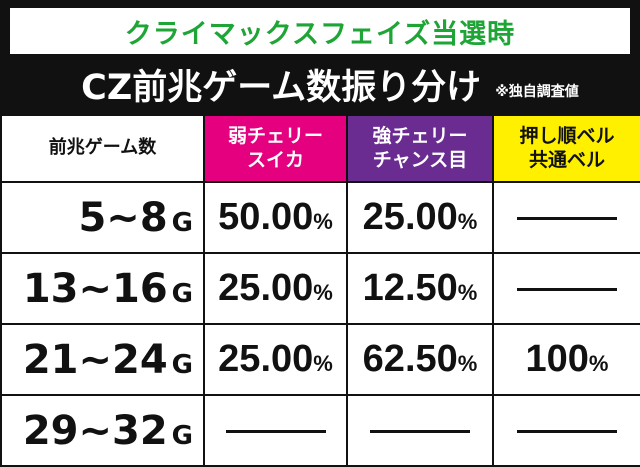 The image size is (640, 467). I want to click on header-weak-cherry: 弱チェリー スイカ, so click(275, 148).